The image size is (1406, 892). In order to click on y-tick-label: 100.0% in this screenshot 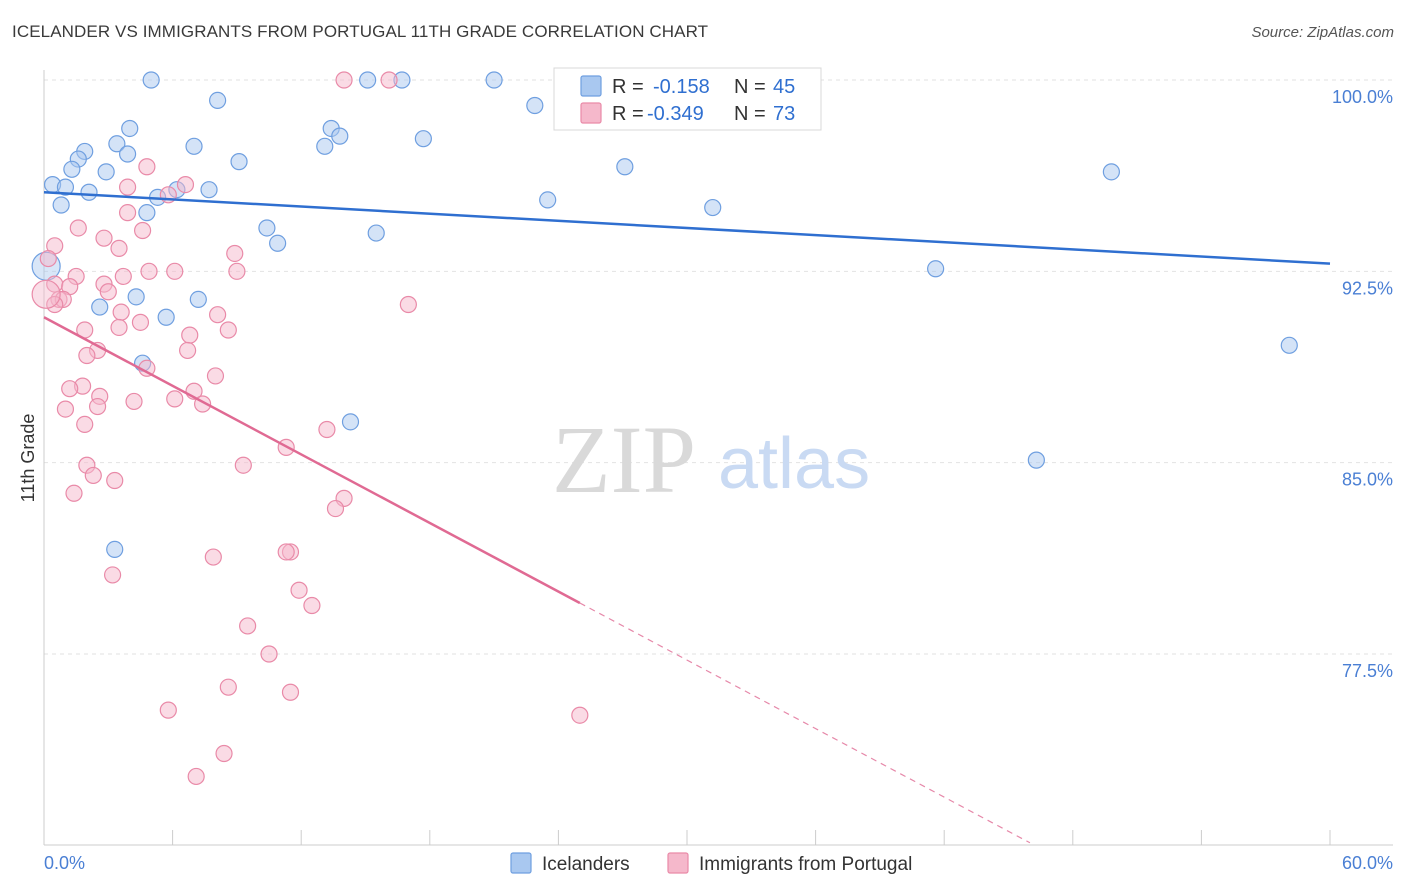, I will do `click(1362, 97)`.